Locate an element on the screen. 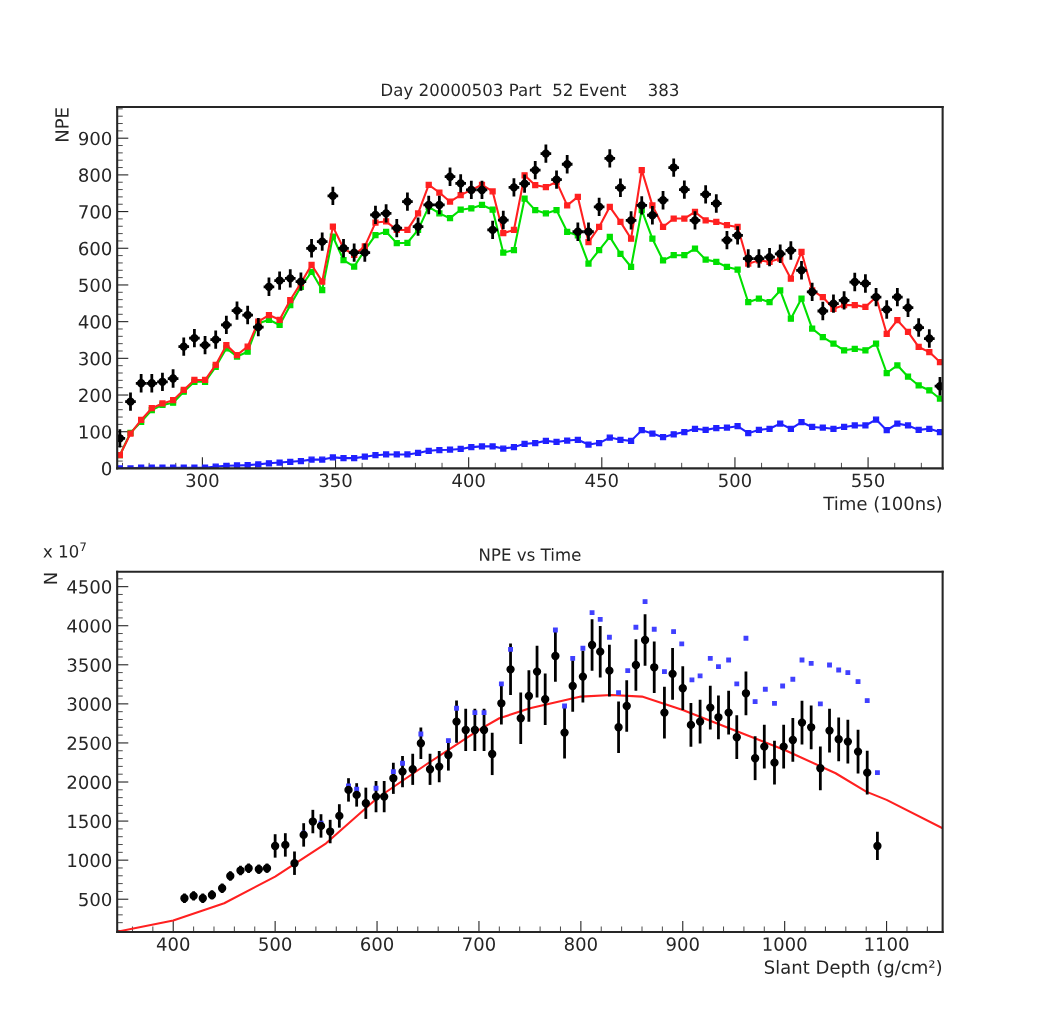 The width and height of the screenshot is (1037, 1034). x-tick-label: 300 is located at coordinates (202, 480).